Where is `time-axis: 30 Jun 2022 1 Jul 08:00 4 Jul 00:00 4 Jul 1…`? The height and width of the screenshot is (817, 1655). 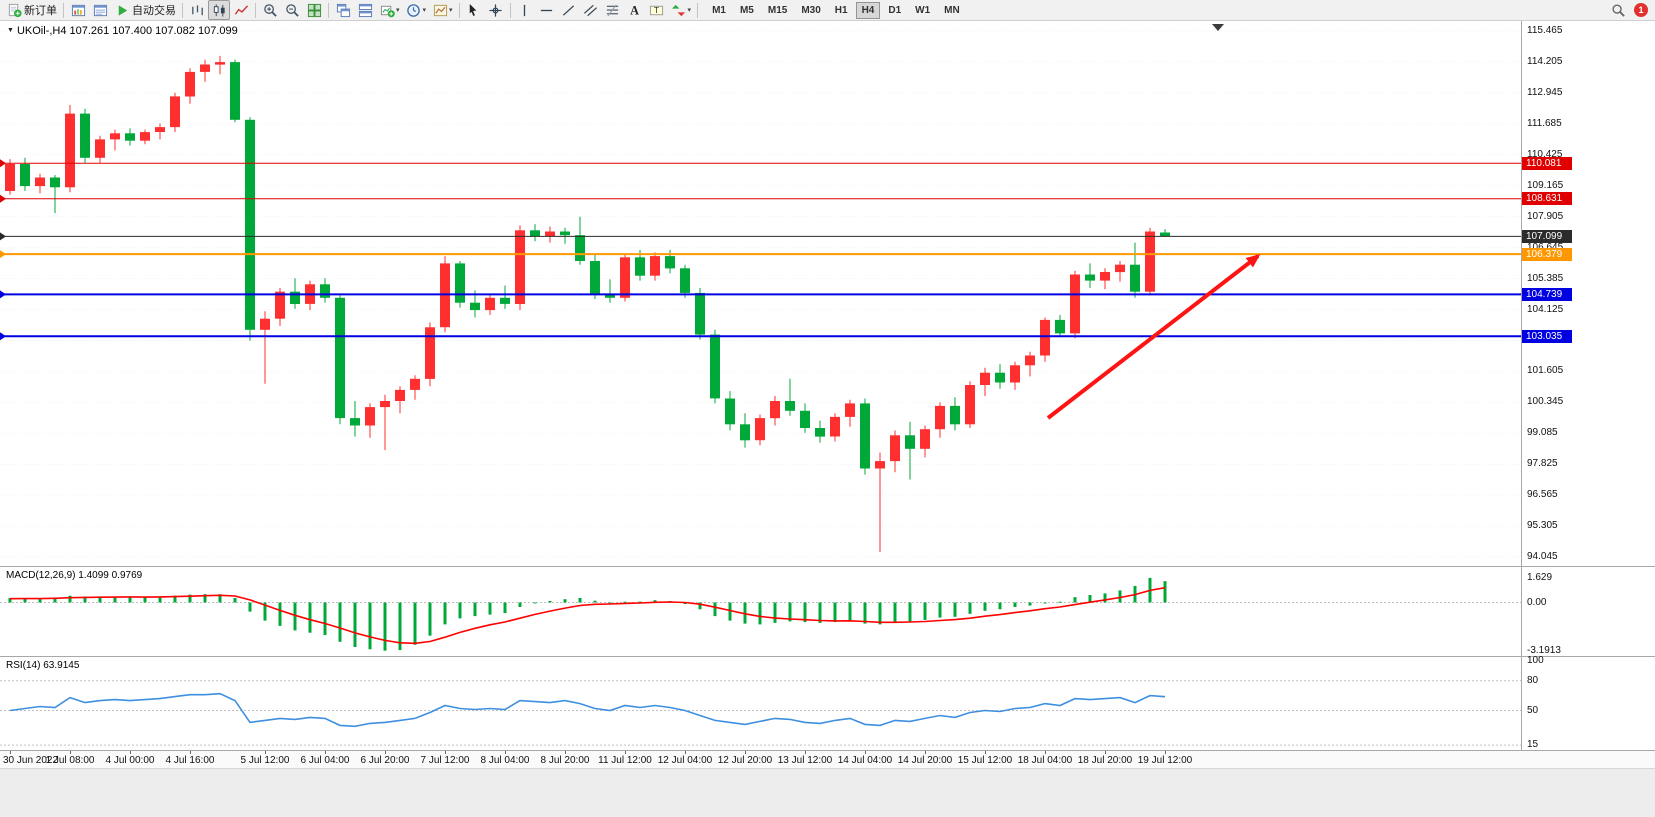 time-axis: 30 Jun 2022 1 Jul 08:00 4 Jul 00:00 4 Jul 1… is located at coordinates (827, 759).